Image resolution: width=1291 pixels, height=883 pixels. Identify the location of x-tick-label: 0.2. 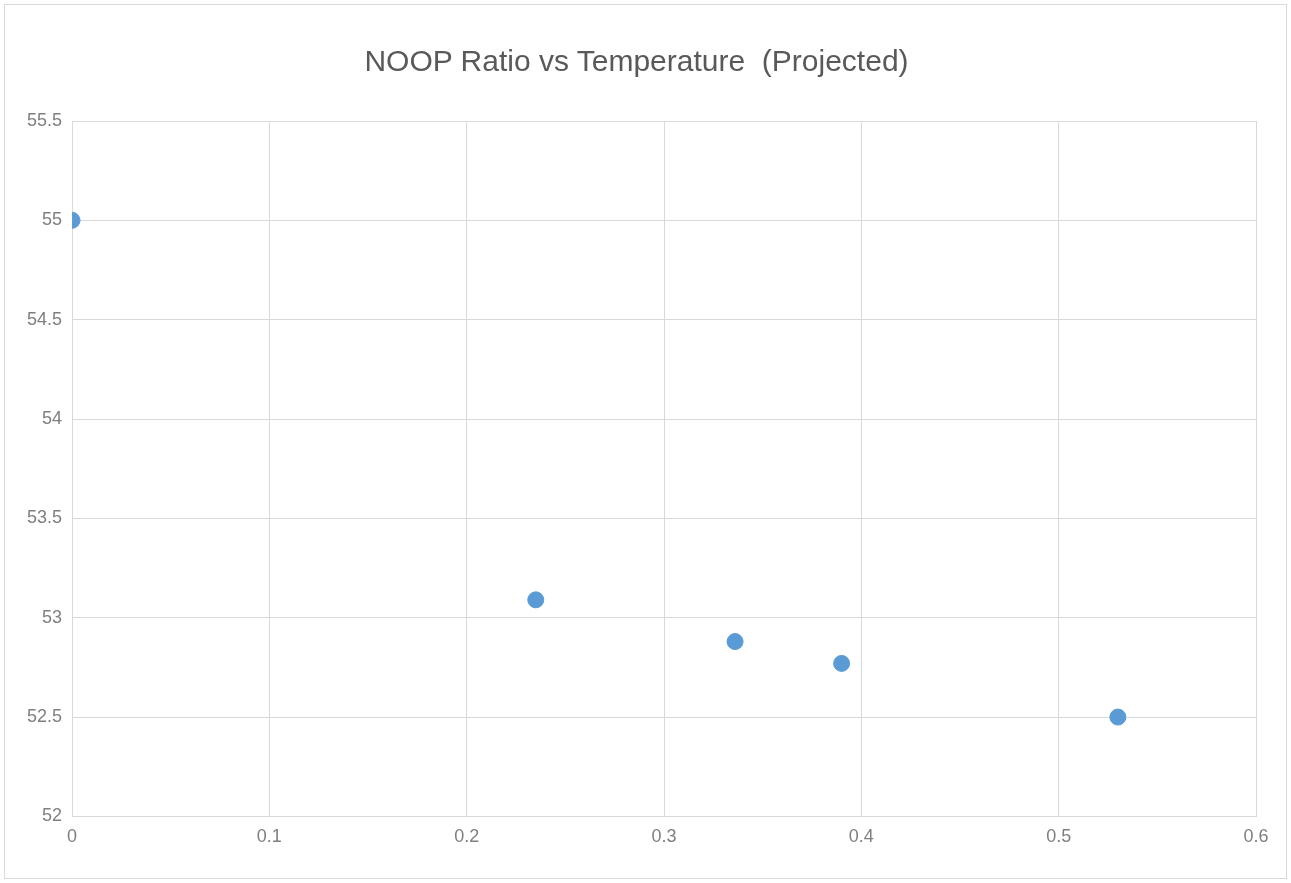
(467, 836).